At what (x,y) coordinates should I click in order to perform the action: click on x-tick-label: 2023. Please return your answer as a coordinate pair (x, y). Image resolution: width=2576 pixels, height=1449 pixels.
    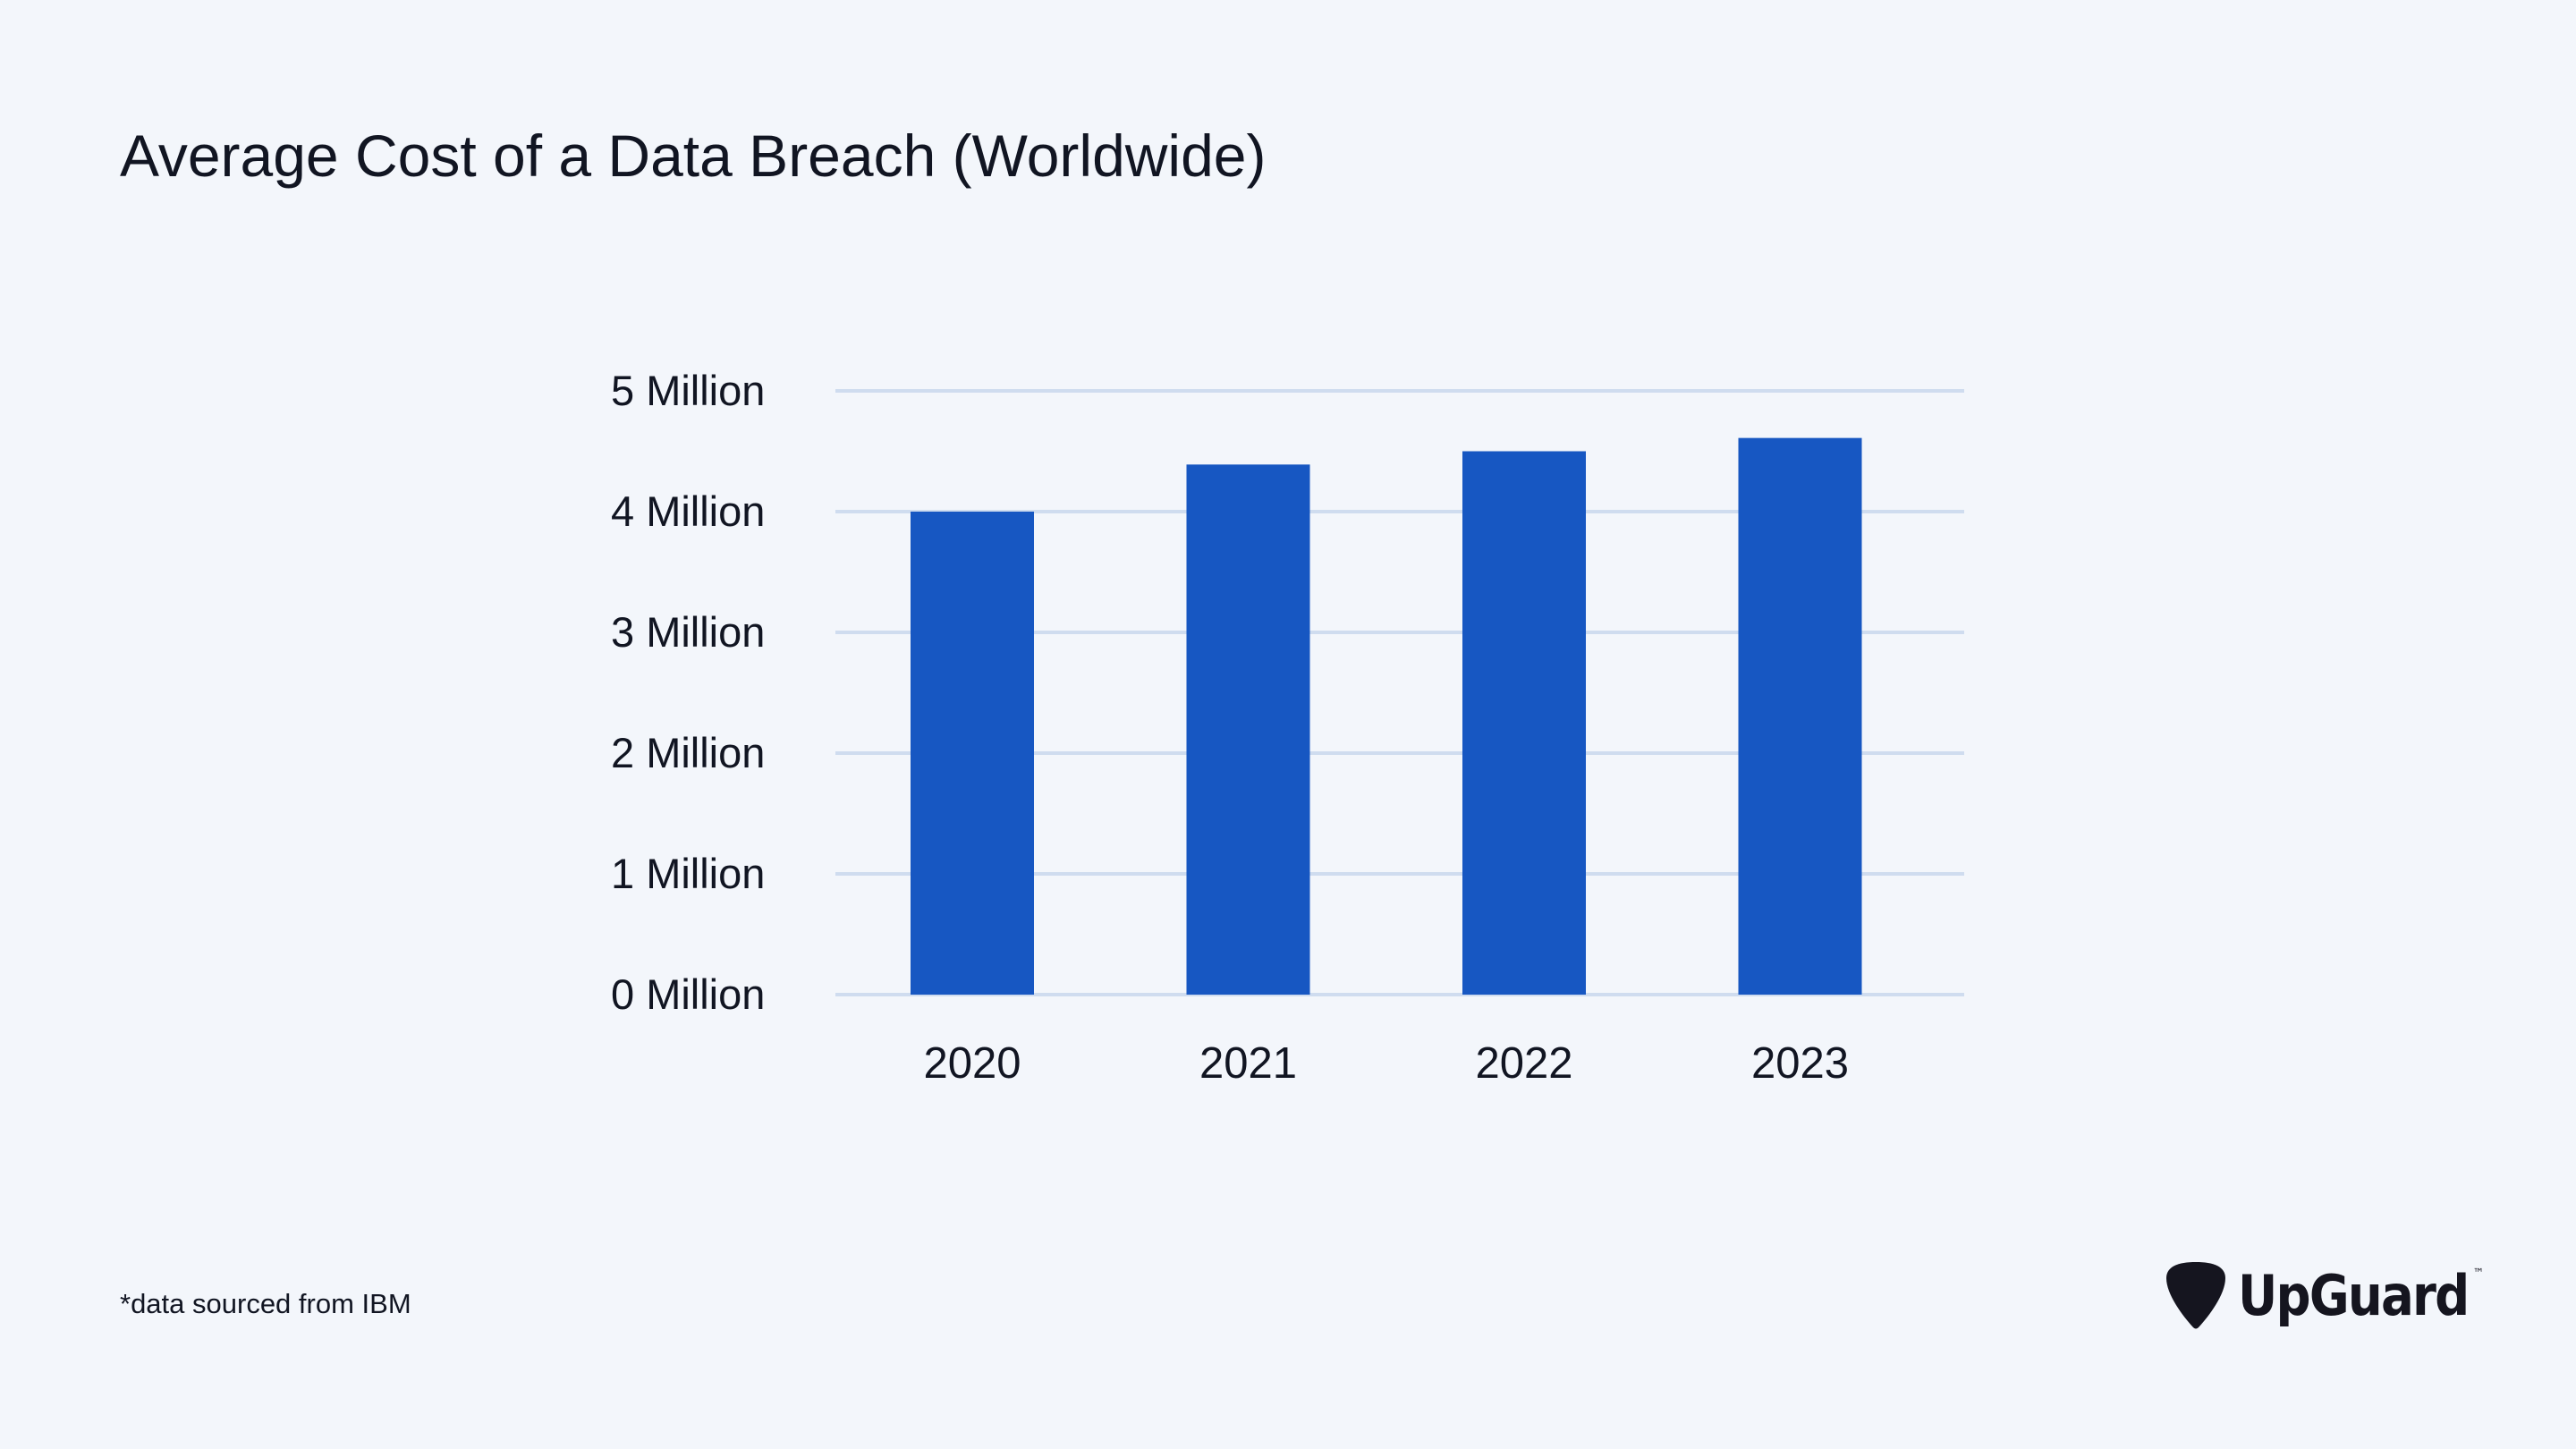
    Looking at the image, I should click on (1800, 1063).